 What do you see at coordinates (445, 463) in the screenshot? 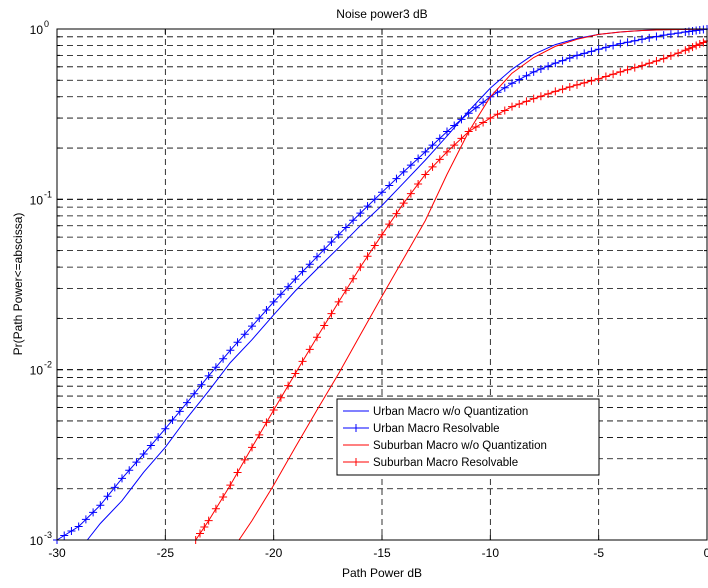
I see `legend-label: Suburban Macro Resolvable` at bounding box center [445, 463].